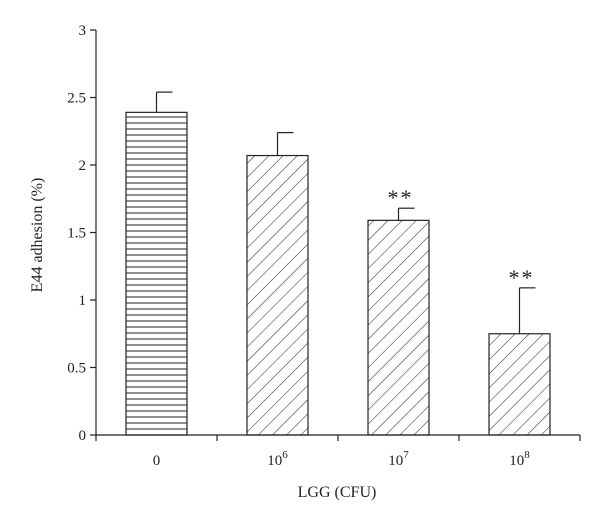 The height and width of the screenshot is (521, 600). What do you see at coordinates (83, 301) in the screenshot?
I see `y-tick-label: 1` at bounding box center [83, 301].